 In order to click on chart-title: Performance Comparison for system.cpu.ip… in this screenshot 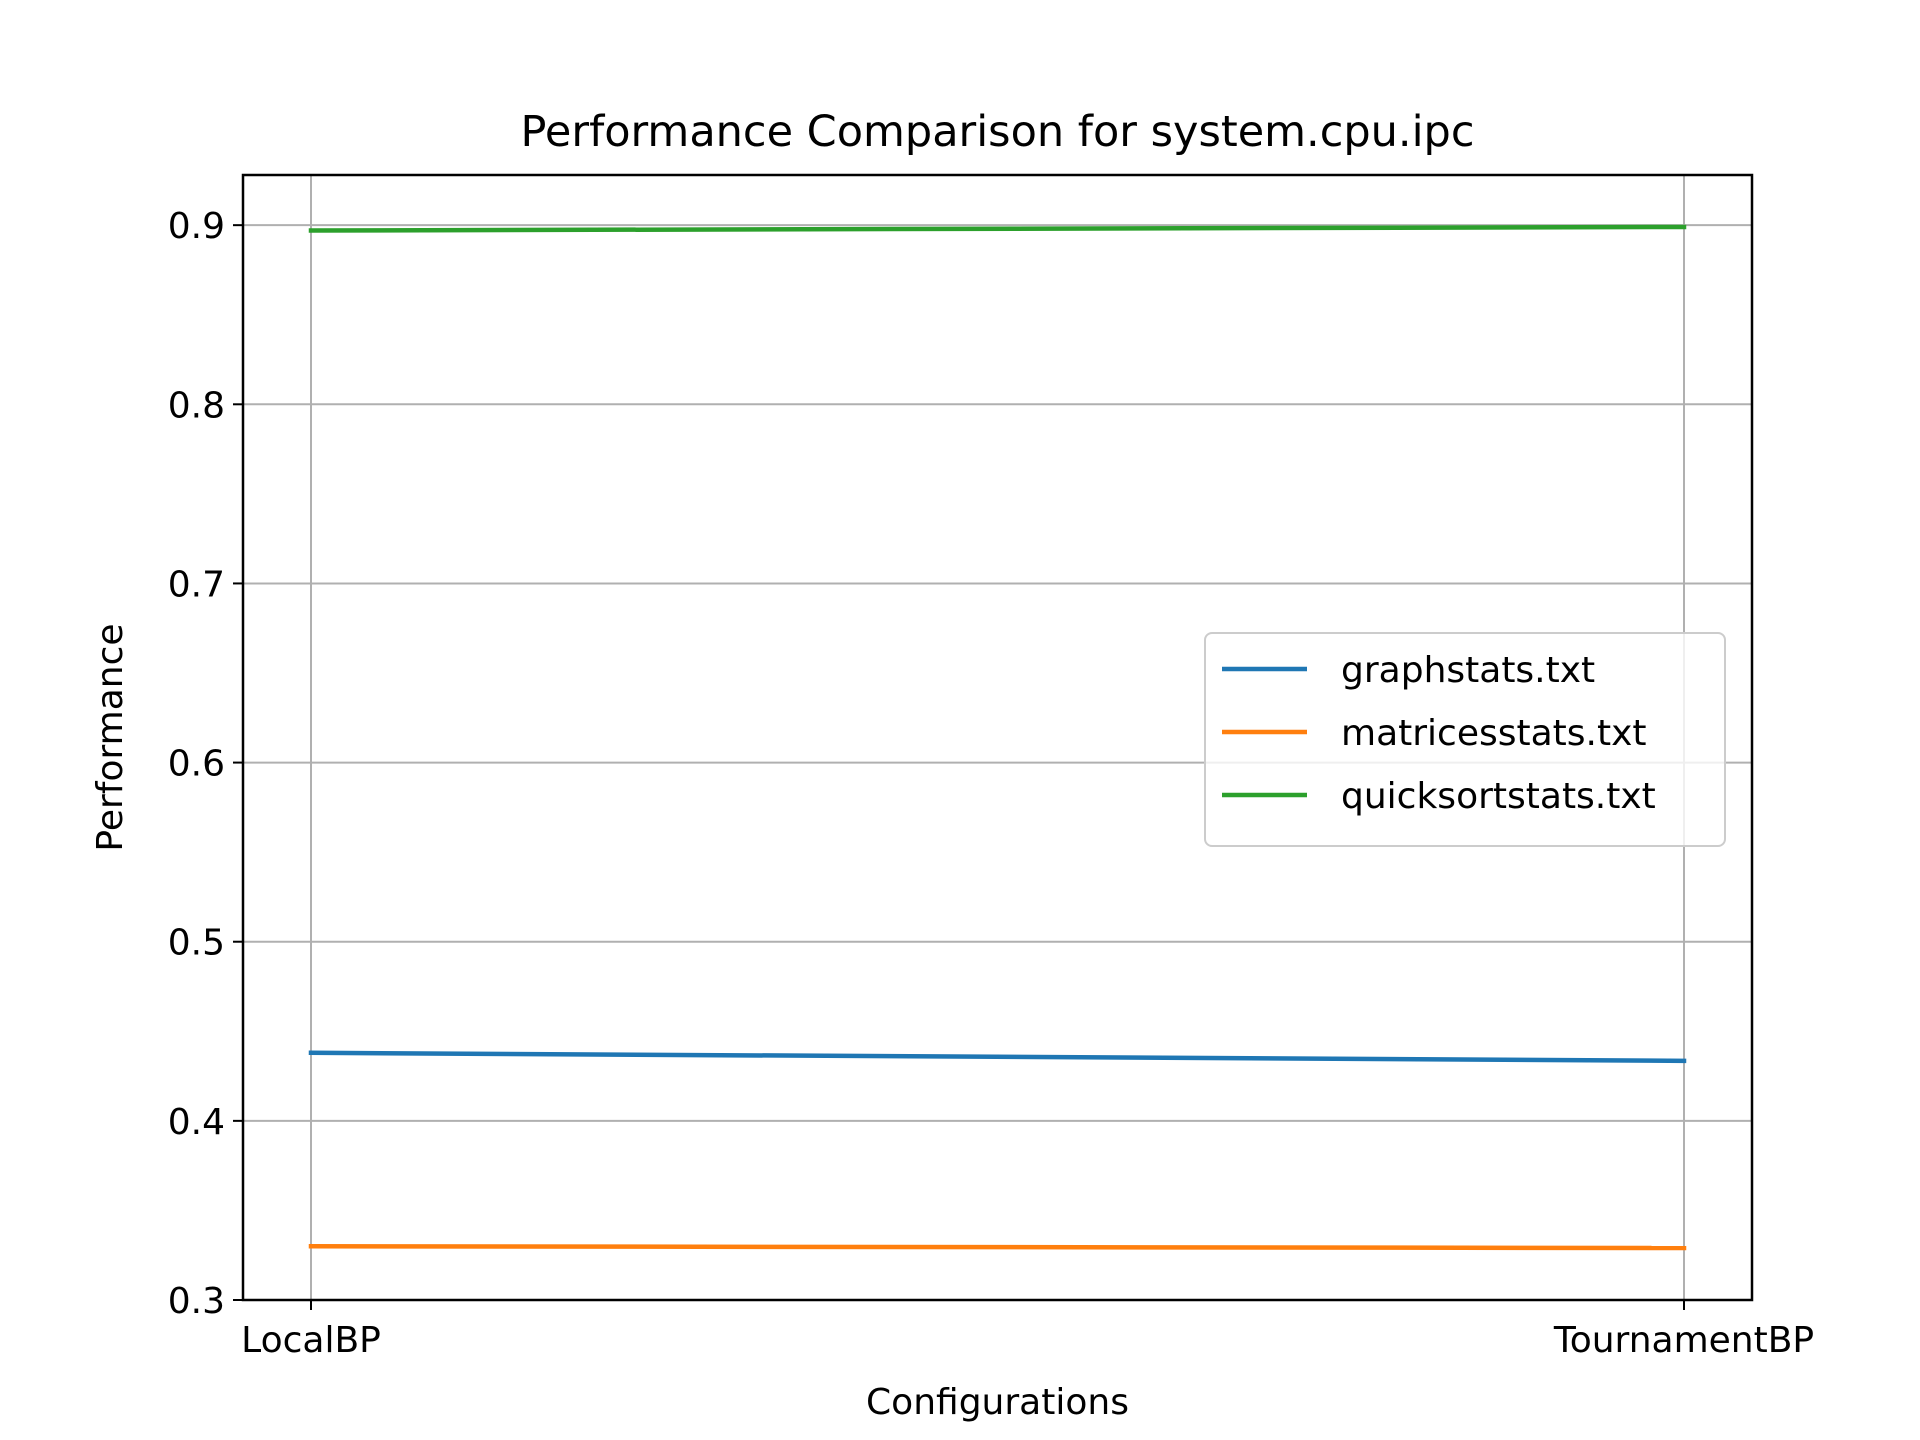, I will do `click(998, 132)`.